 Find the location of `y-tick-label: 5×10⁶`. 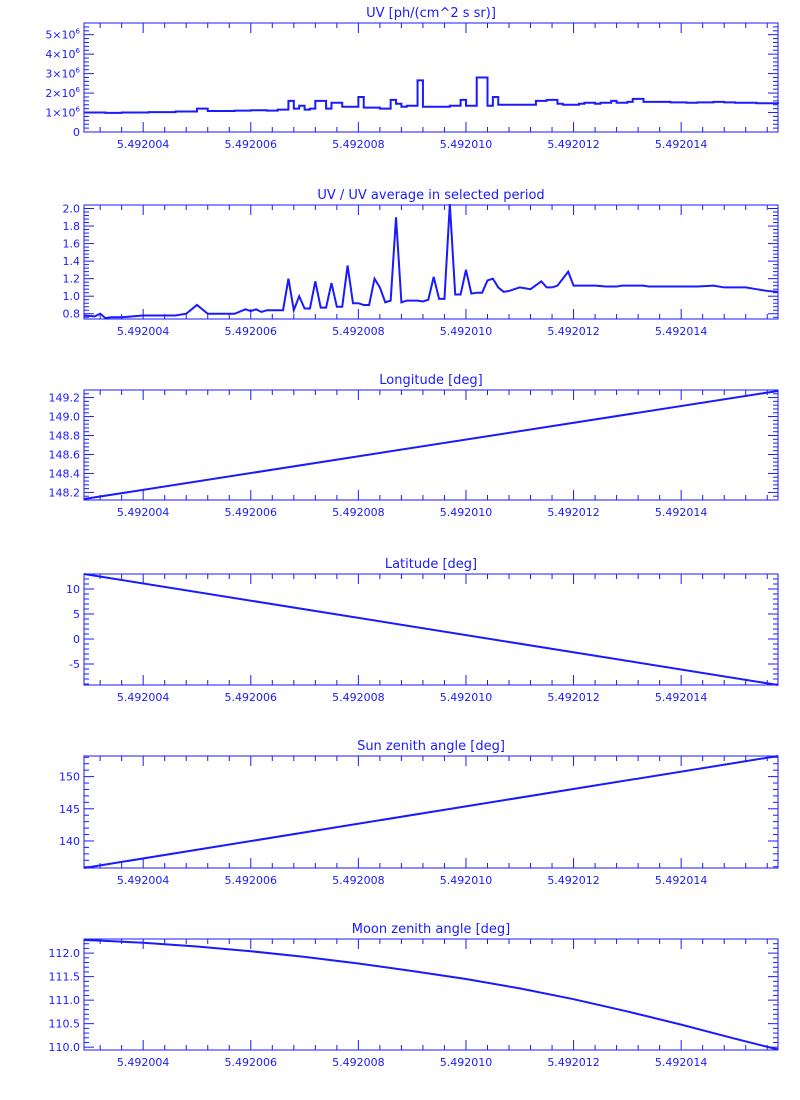

y-tick-label: 5×10⁶ is located at coordinates (62, 35).